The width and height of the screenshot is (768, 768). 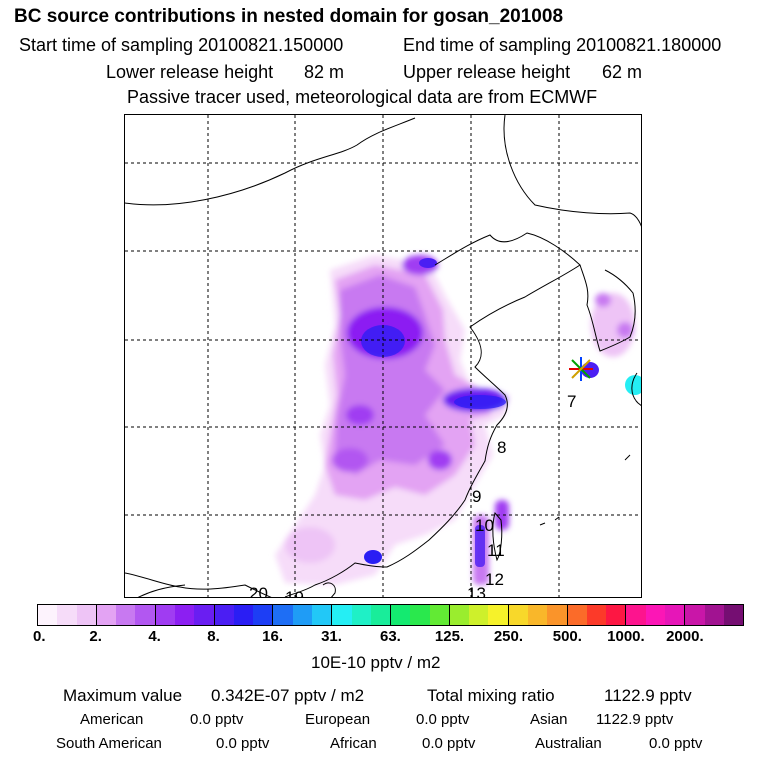 I want to click on marker-12: 12, so click(x=494, y=579).